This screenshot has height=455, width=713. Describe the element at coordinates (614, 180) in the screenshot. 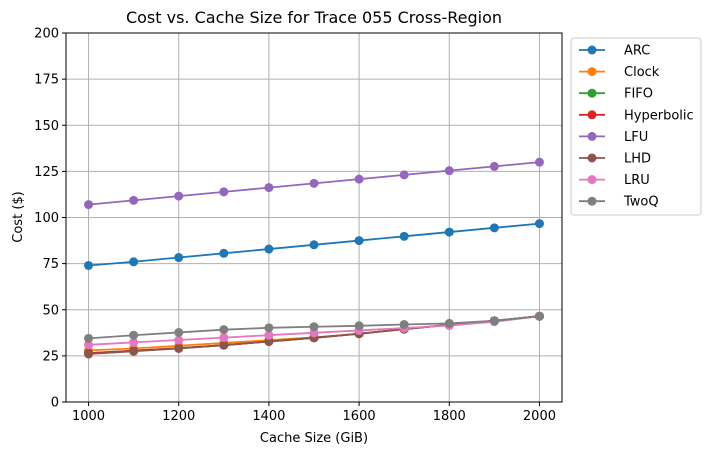

I see `legend-item-lru: LRU` at that location.